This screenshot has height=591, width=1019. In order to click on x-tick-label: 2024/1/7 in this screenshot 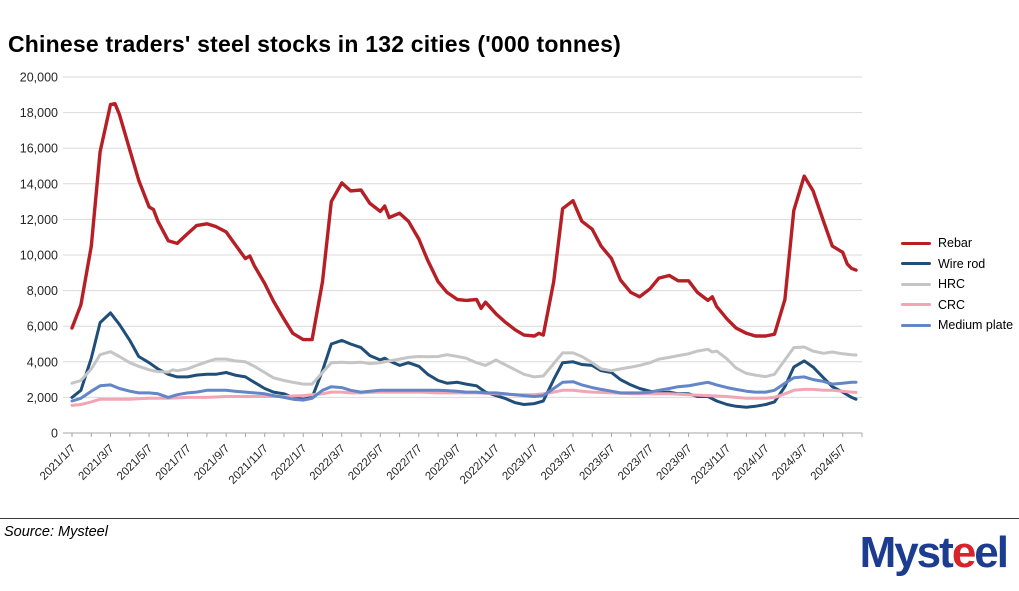, I will do `click(752, 463)`.